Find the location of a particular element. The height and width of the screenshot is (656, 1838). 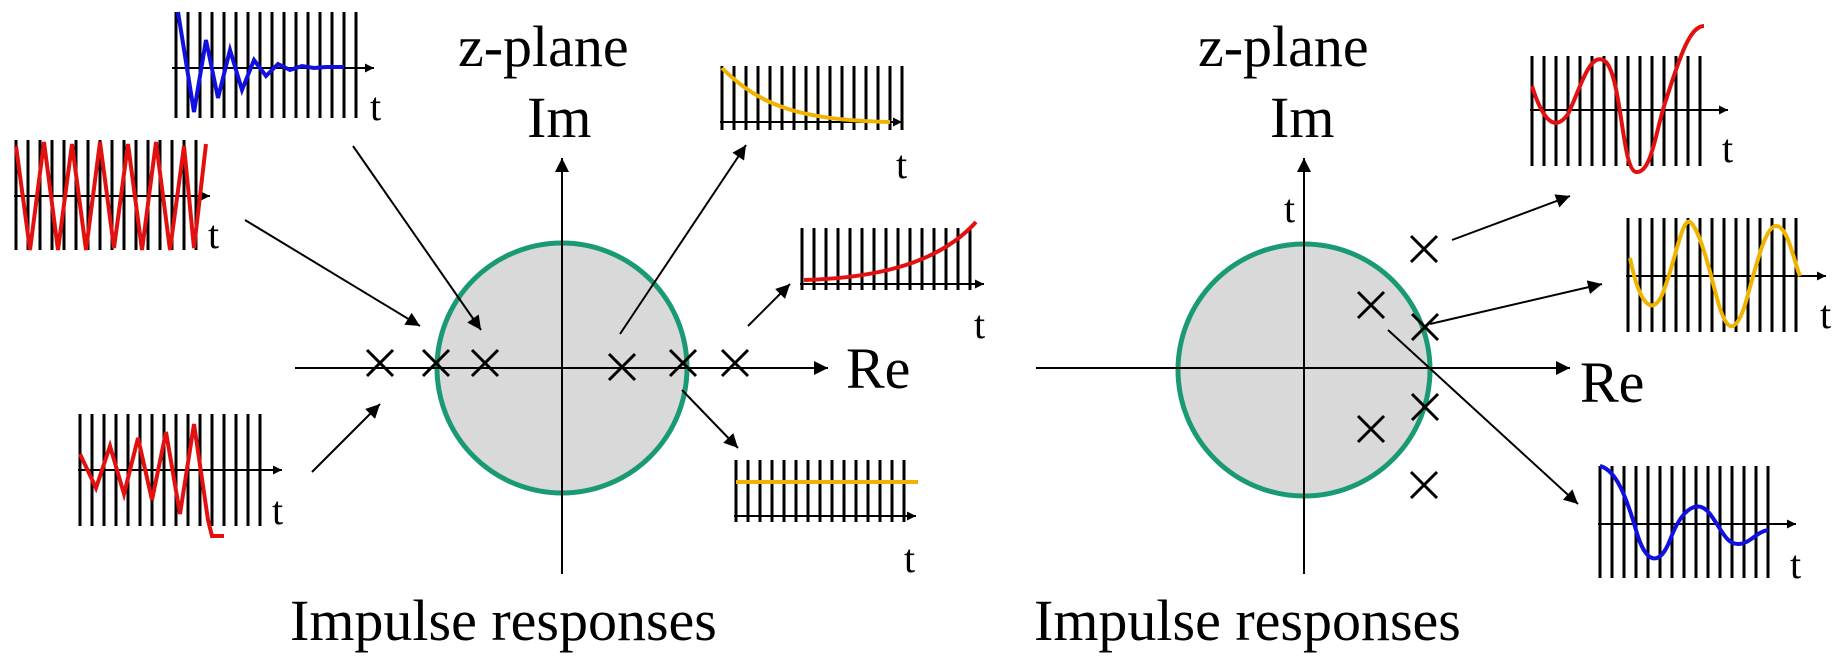

inset-yellow-decaying: t is located at coordinates (813, 126).